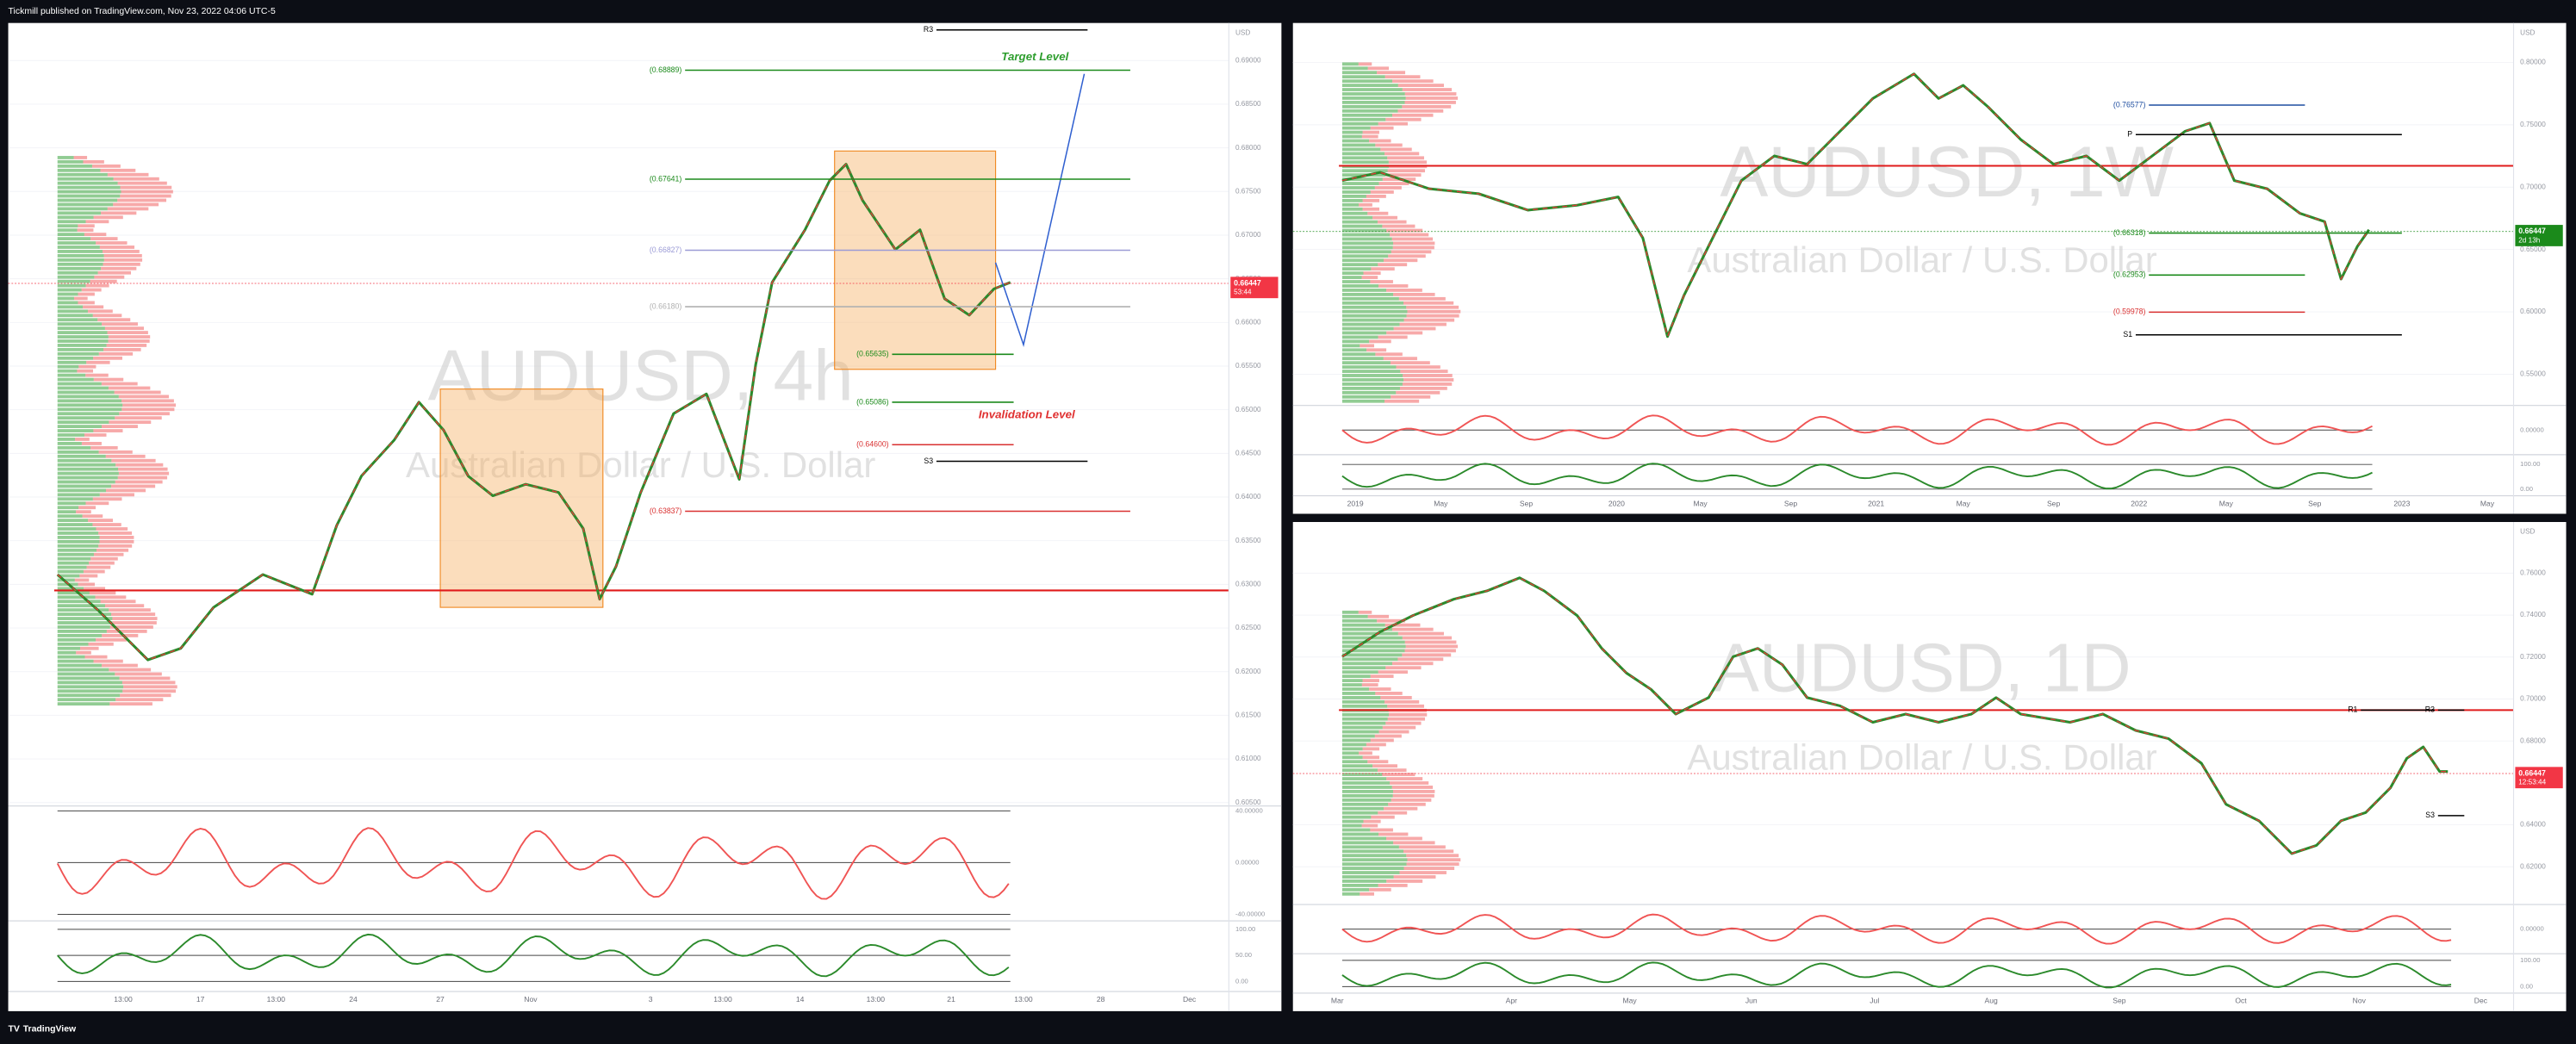 The width and height of the screenshot is (2576, 1044). I want to click on annotation: Target Level, so click(1035, 56).